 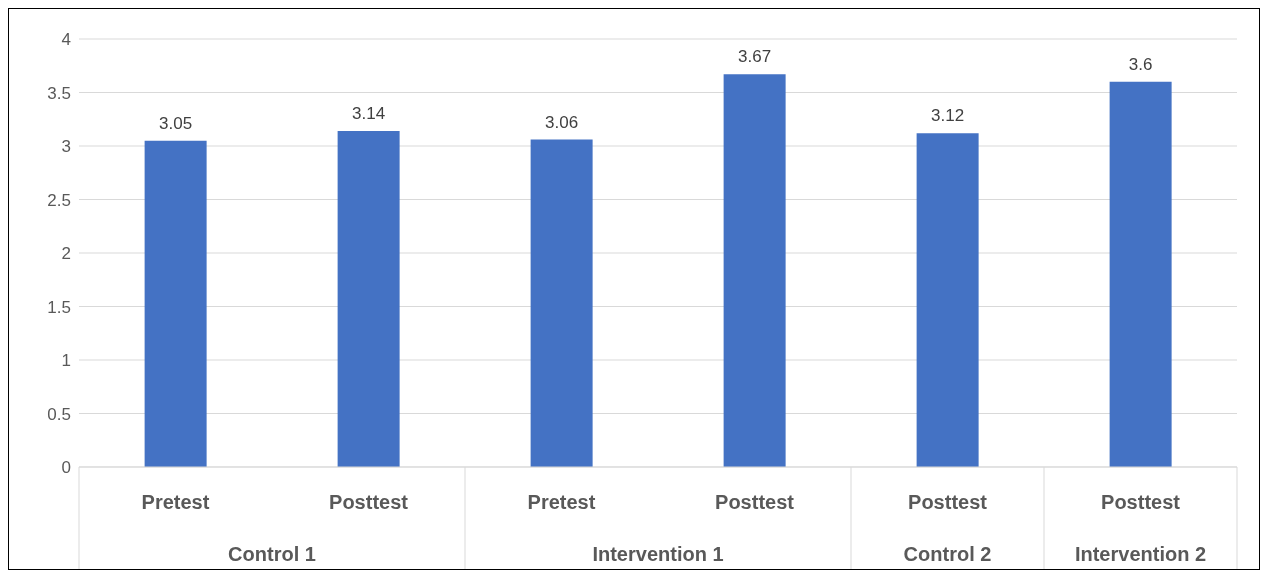 I want to click on data-label: 3.12, so click(x=948, y=116).